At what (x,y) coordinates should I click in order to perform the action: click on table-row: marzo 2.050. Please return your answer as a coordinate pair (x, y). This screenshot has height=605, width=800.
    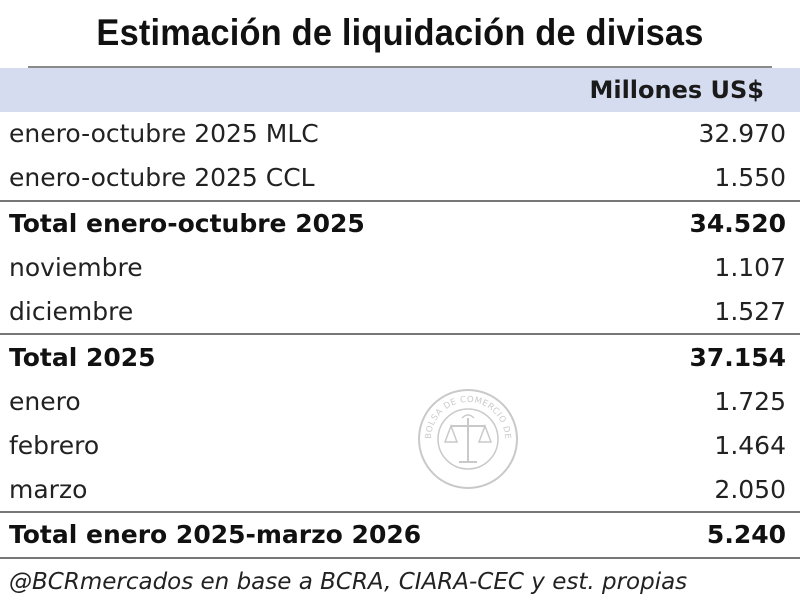
    Looking at the image, I should click on (400, 489).